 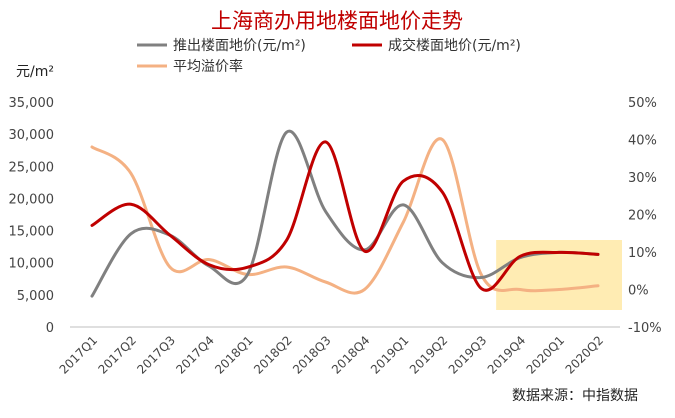 What do you see at coordinates (234, 355) in the screenshot?
I see `x-tick-label: 2018Q1` at bounding box center [234, 355].